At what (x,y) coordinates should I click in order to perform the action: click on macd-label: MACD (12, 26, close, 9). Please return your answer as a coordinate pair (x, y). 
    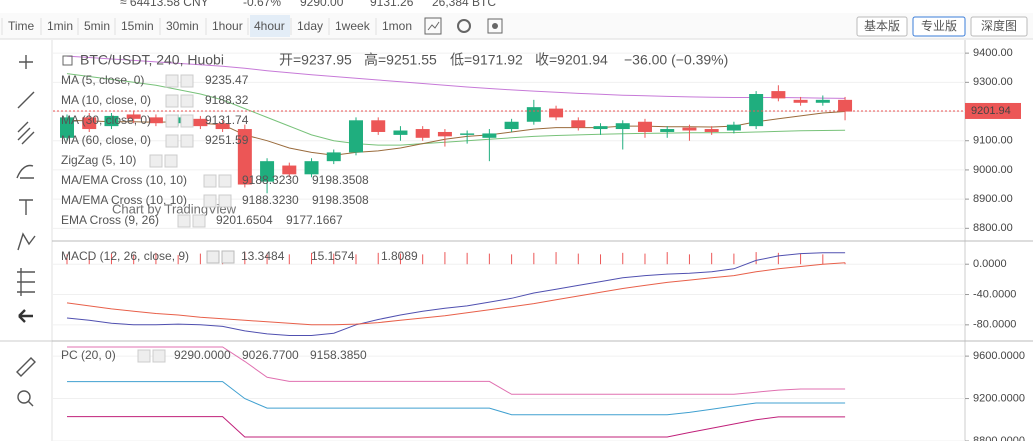
    Looking at the image, I should click on (125, 256).